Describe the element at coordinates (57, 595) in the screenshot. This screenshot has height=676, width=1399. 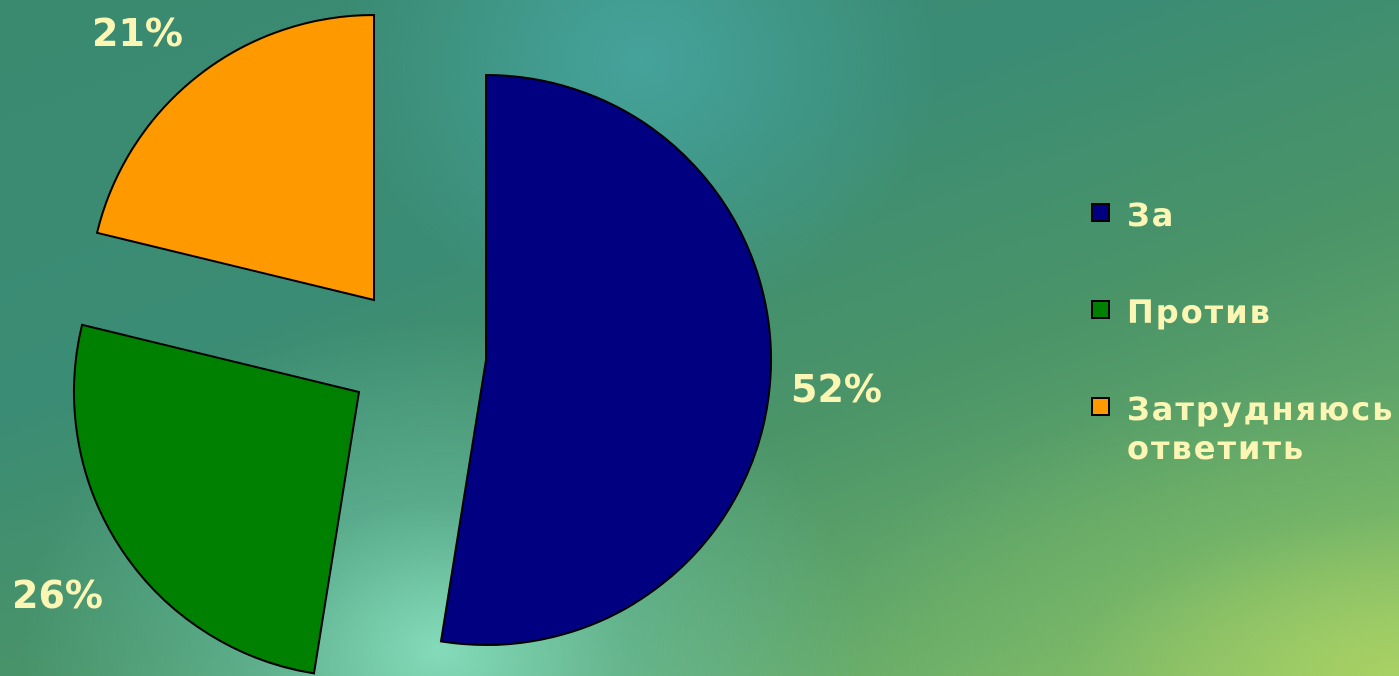
I see `data-label-protiv: 26%` at that location.